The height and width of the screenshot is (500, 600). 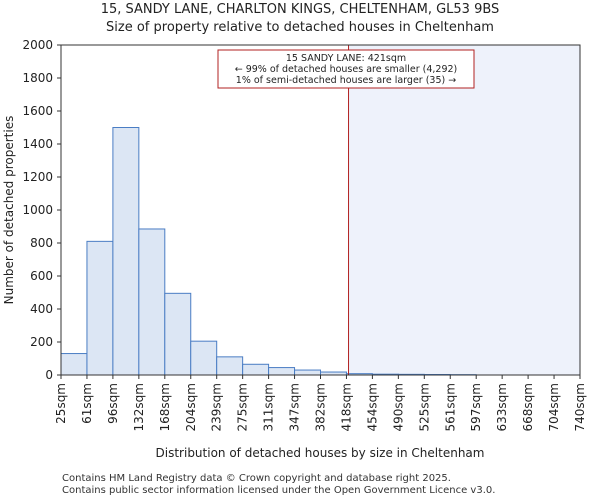 What do you see at coordinates (217, 407) in the screenshot?
I see `x-tick-label-239sqm: 239sqm` at bounding box center [217, 407].